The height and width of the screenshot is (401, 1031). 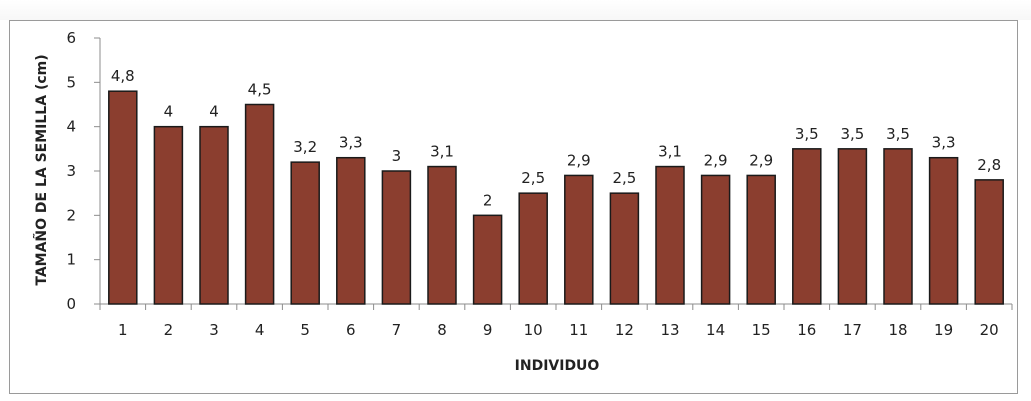 I want to click on x-tick-label: 18, so click(x=897, y=330).